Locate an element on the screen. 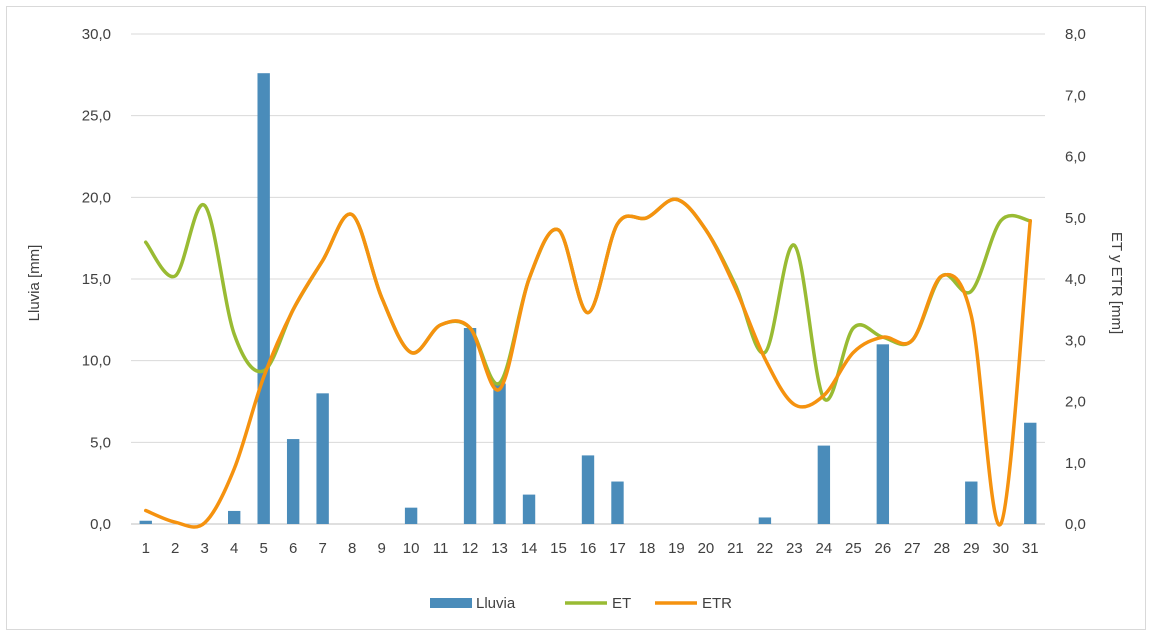 The image size is (1153, 636). x-tick-label: 9 is located at coordinates (381, 548).